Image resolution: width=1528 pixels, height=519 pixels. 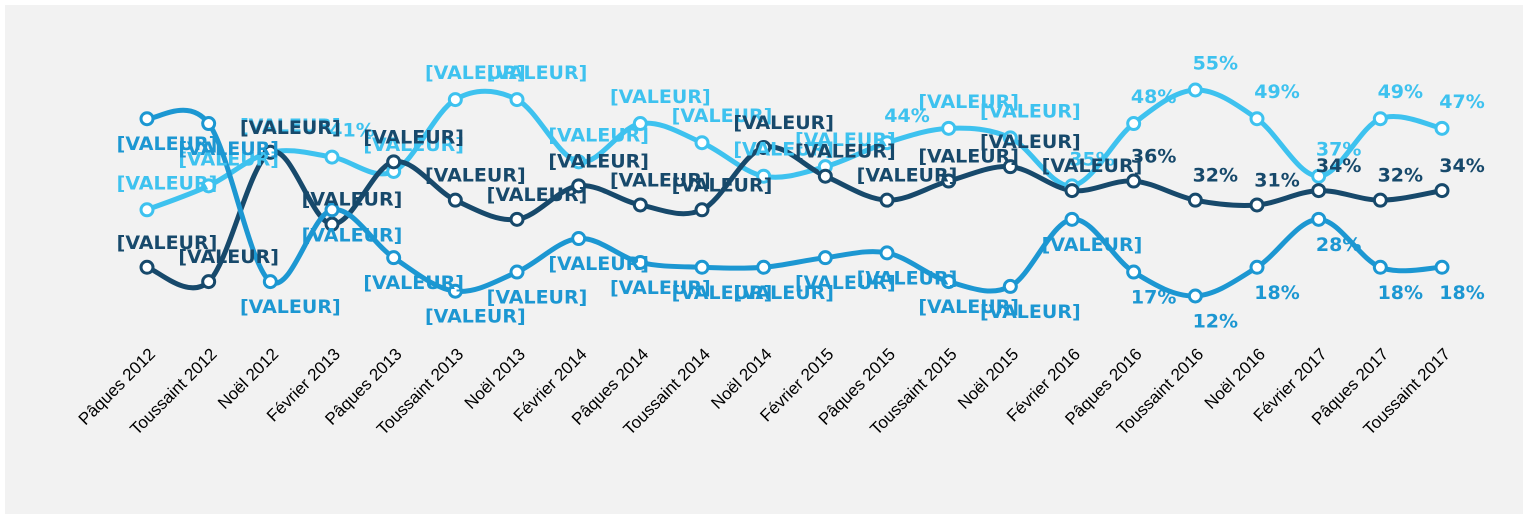 I want to click on data-label: 34%, so click(x=1338, y=166).